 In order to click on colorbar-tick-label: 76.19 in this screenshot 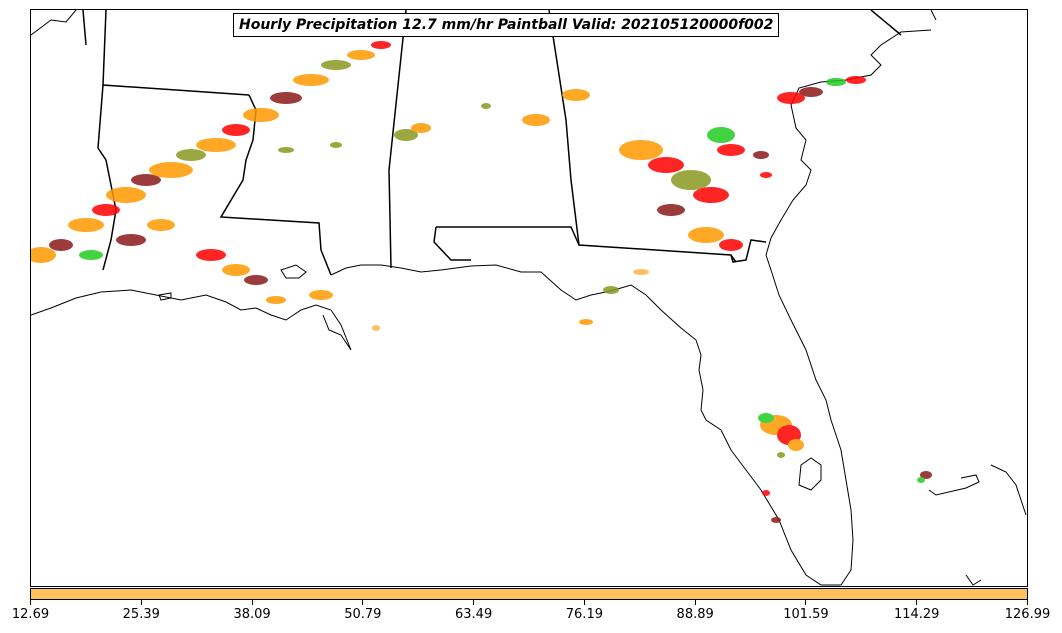, I will do `click(584, 614)`.